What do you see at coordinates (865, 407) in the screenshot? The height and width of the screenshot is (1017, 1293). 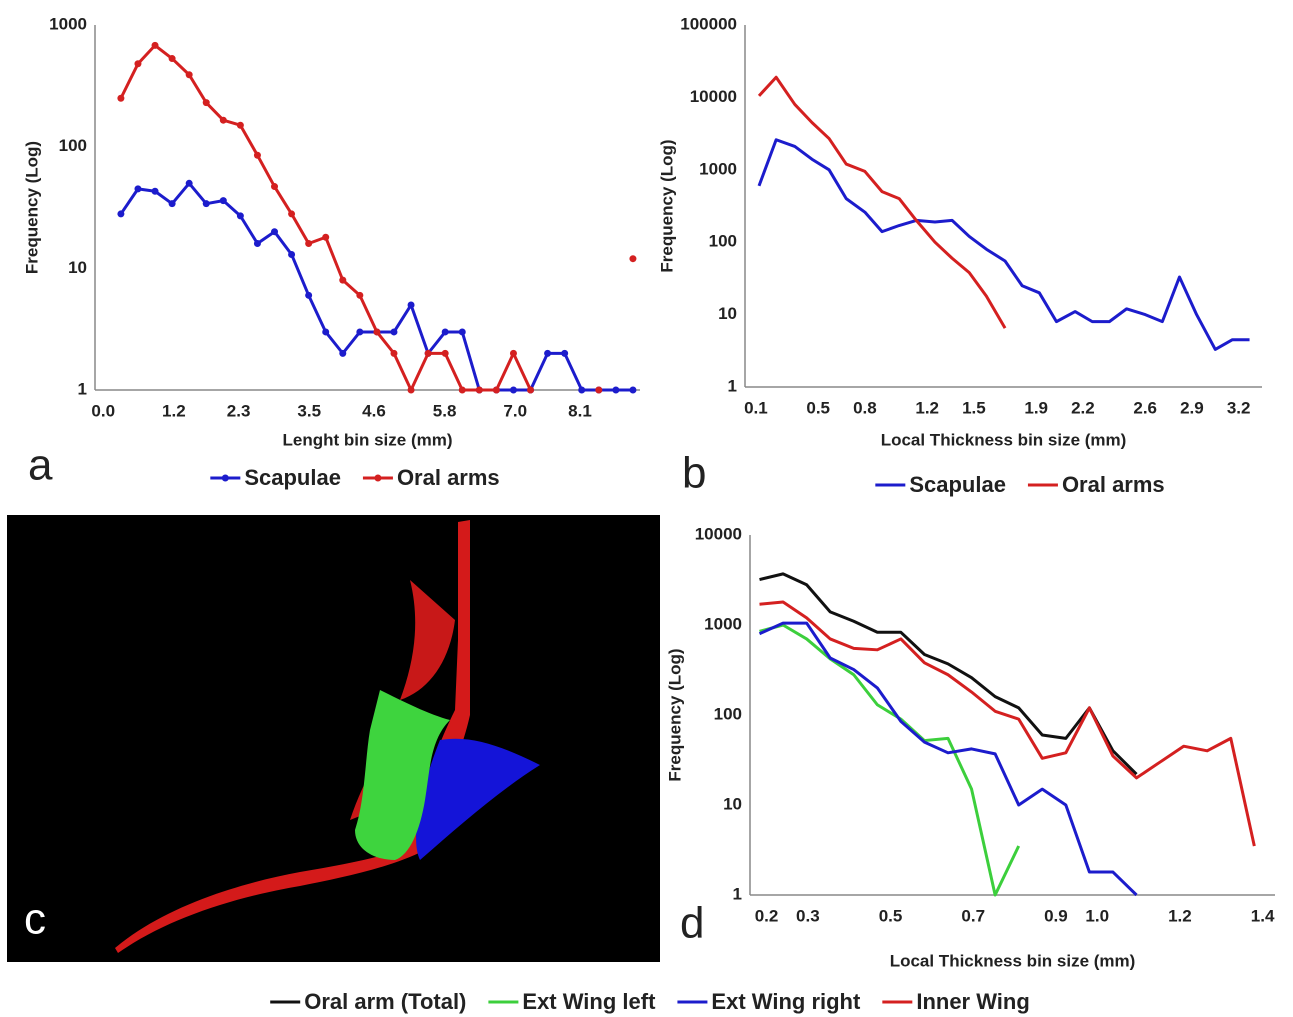 I see `x-tick-label: 0.8` at bounding box center [865, 407].